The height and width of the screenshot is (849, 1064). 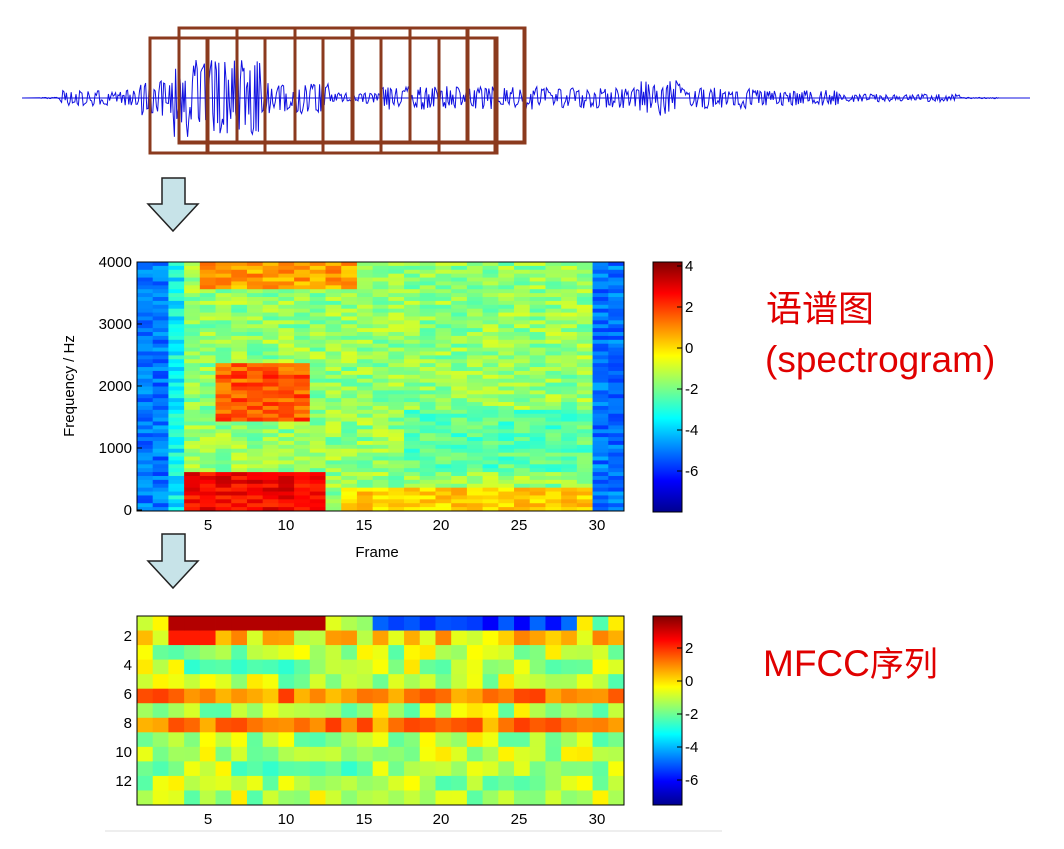 What do you see at coordinates (689, 307) in the screenshot?
I see `spectrogram-colorbar-tick: 2` at bounding box center [689, 307].